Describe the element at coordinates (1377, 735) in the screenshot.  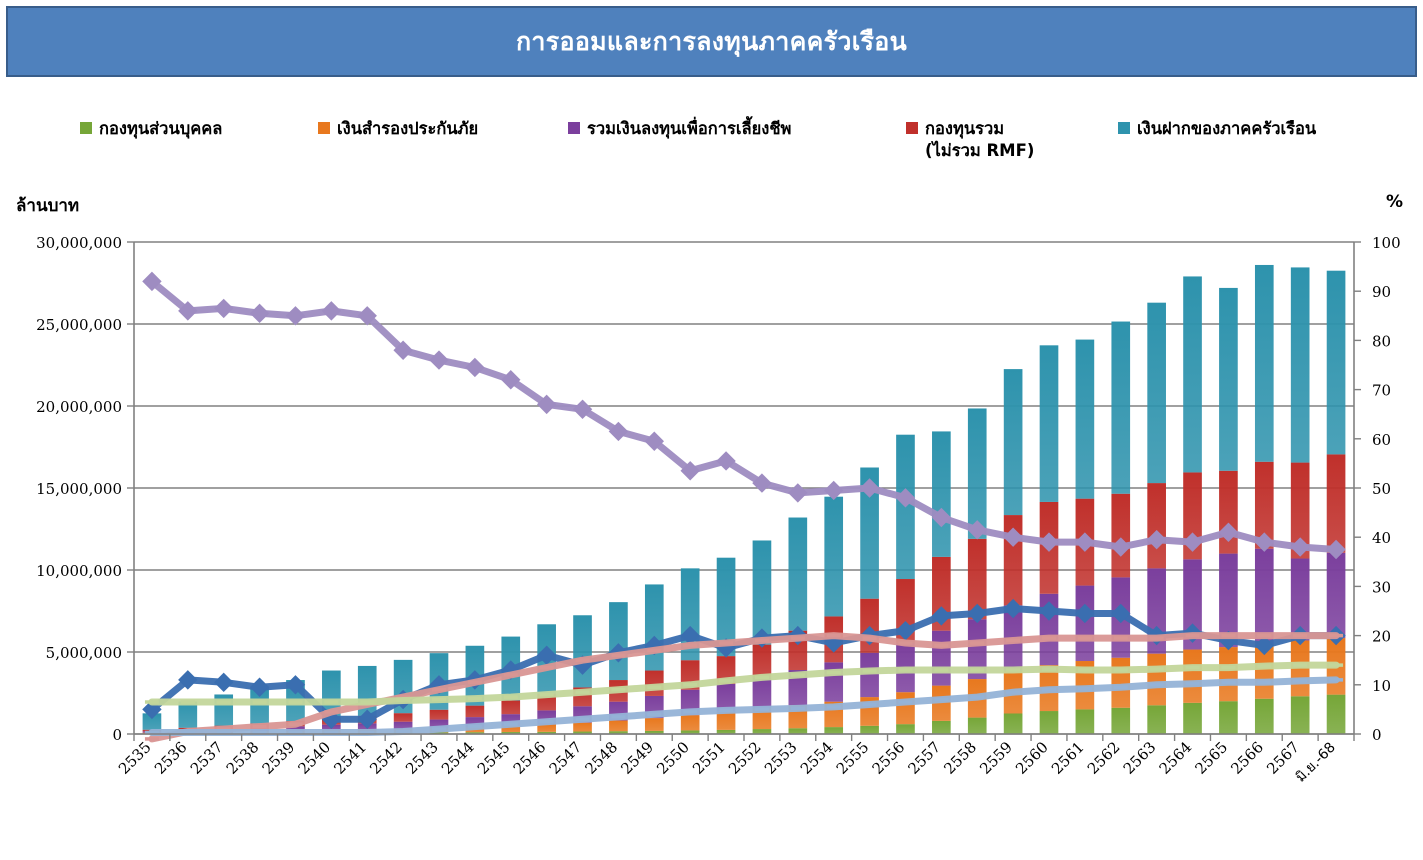
I see `right-axis-tick-label: 0` at that location.